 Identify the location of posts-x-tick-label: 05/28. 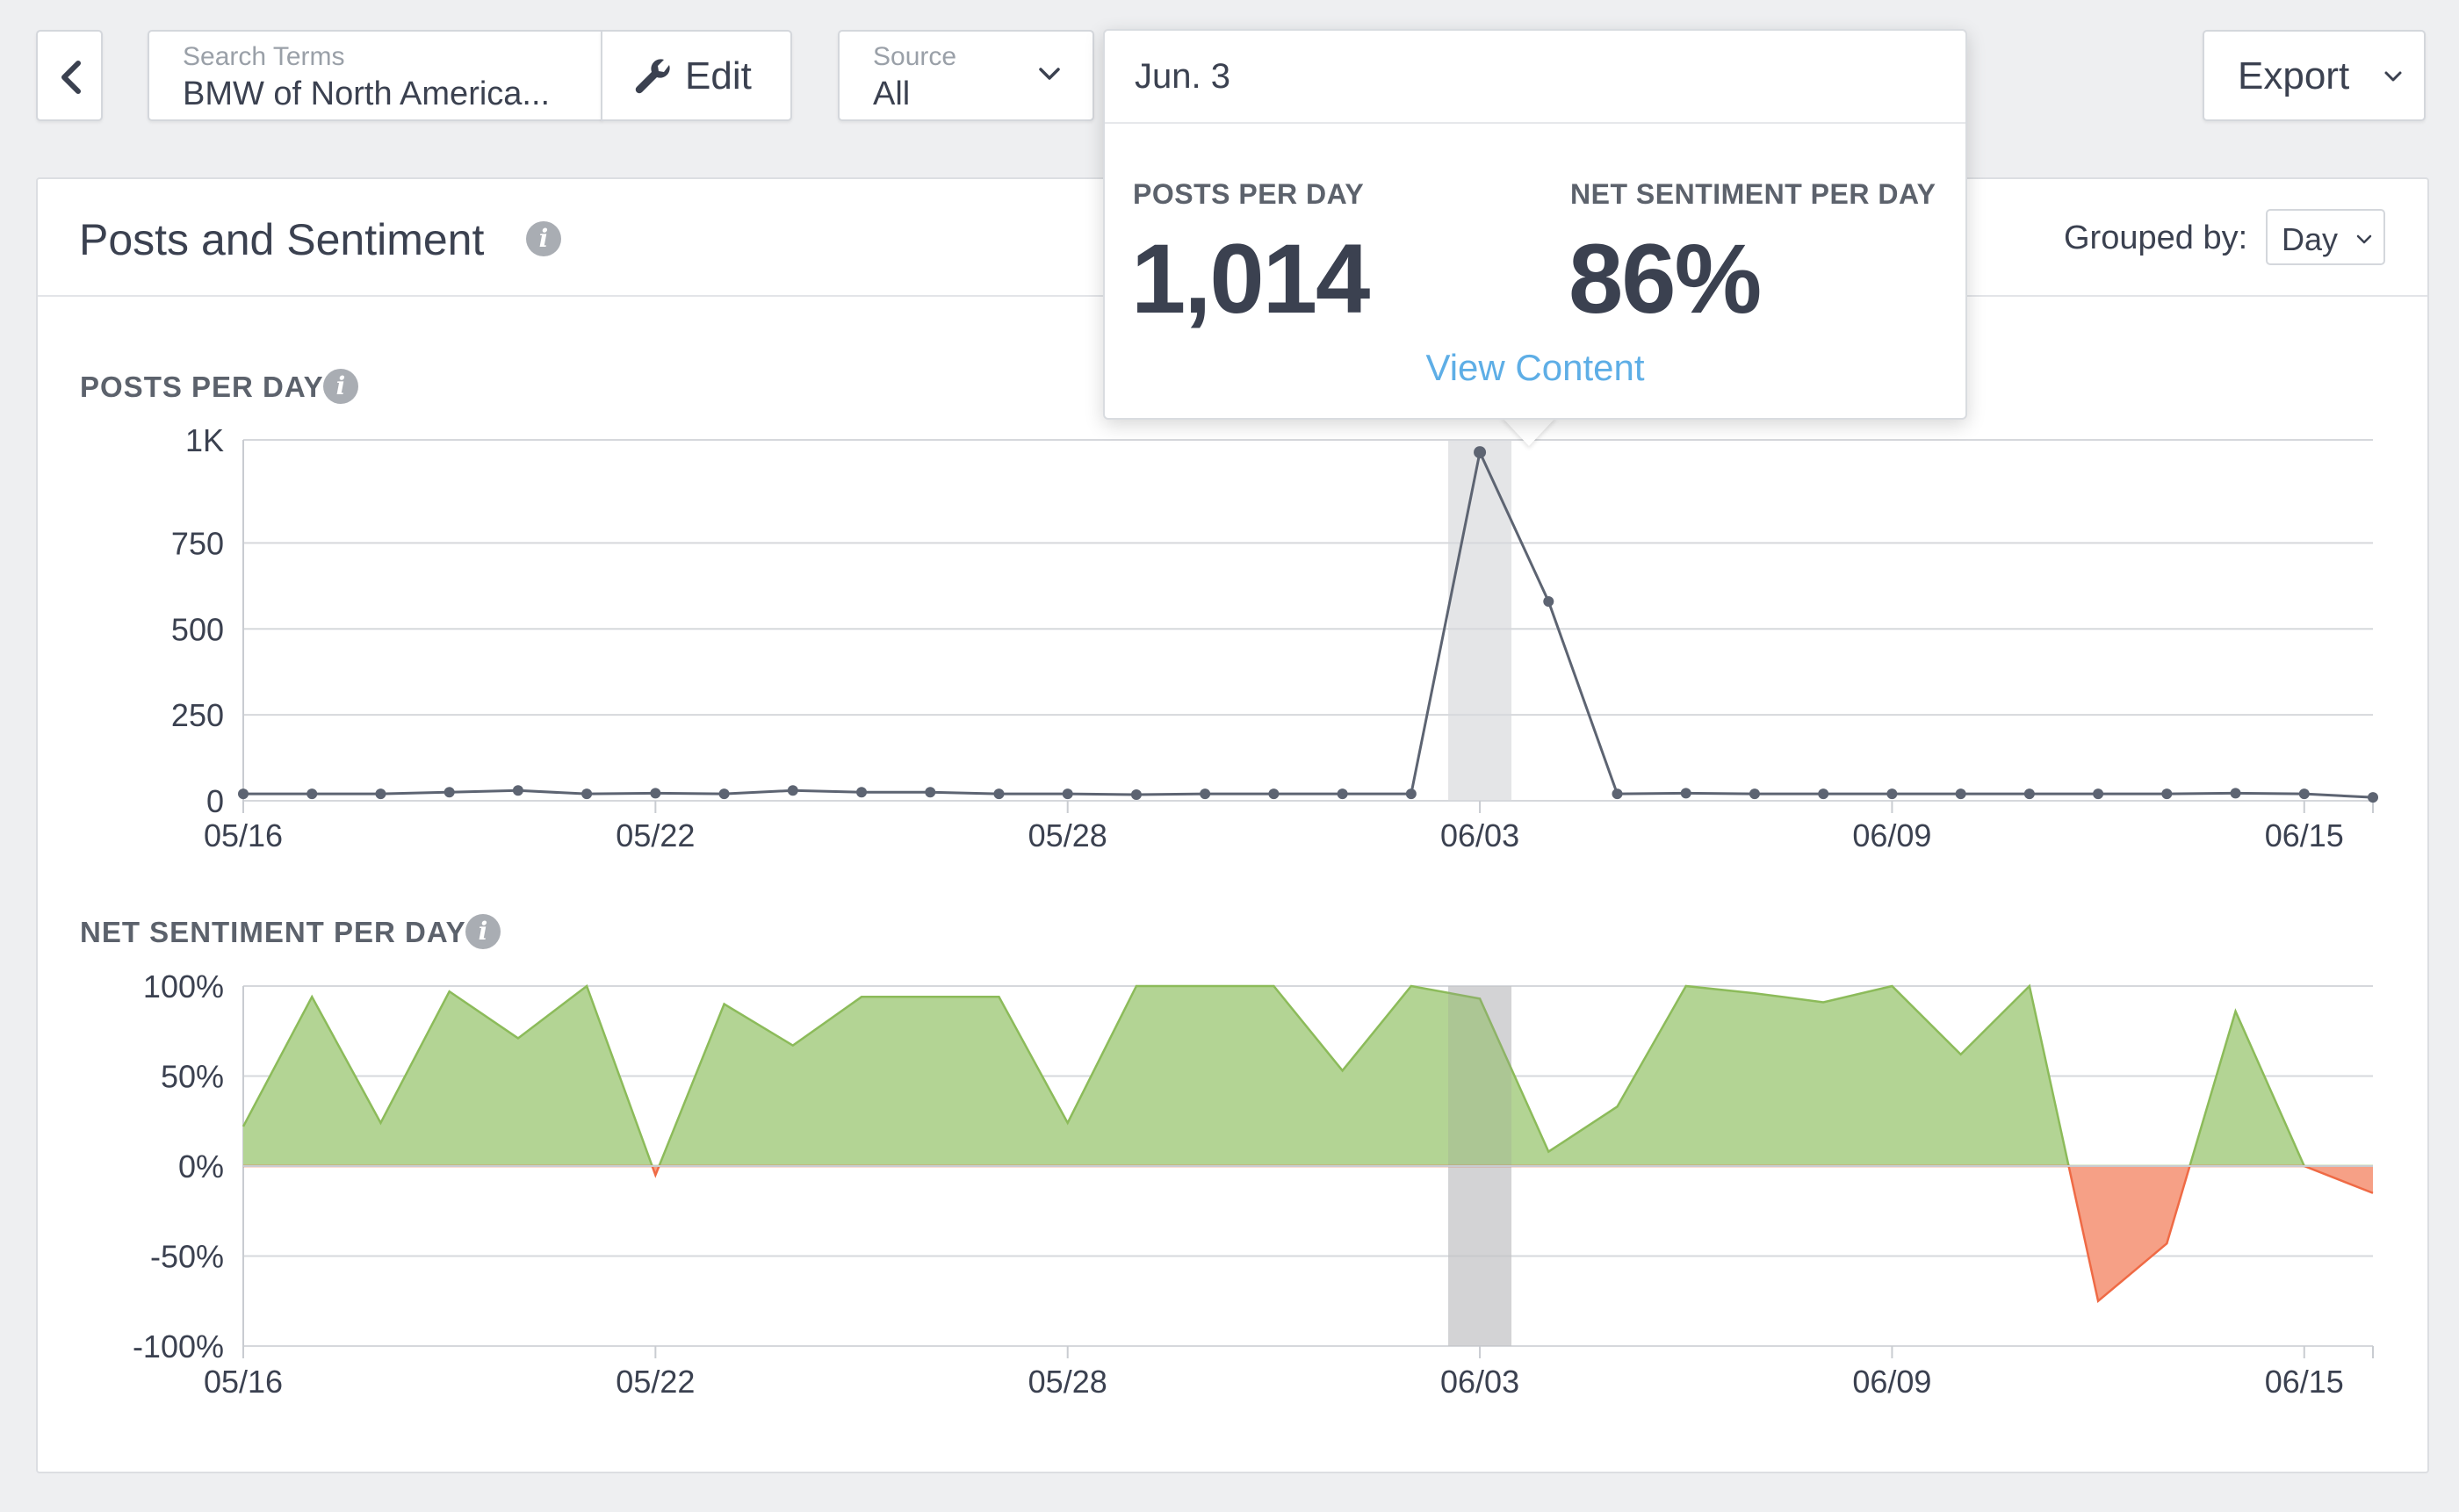
(1067, 835).